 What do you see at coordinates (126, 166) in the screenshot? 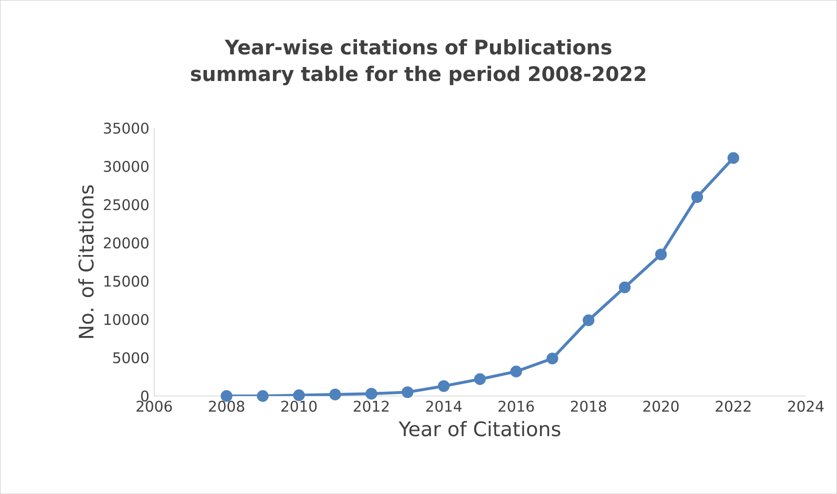
I see `y-tick-label: 30000` at bounding box center [126, 166].